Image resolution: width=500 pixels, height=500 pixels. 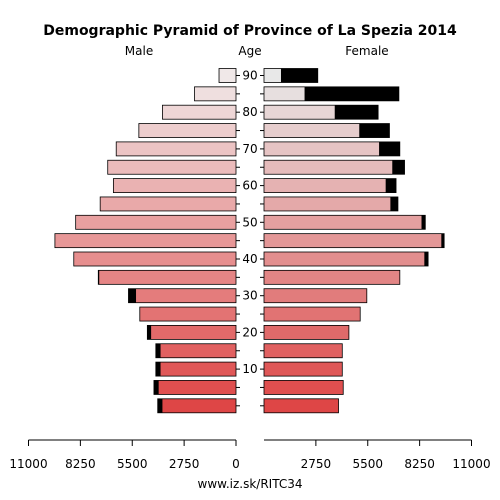 What do you see at coordinates (366, 51) in the screenshot?
I see `female-header: Female` at bounding box center [366, 51].